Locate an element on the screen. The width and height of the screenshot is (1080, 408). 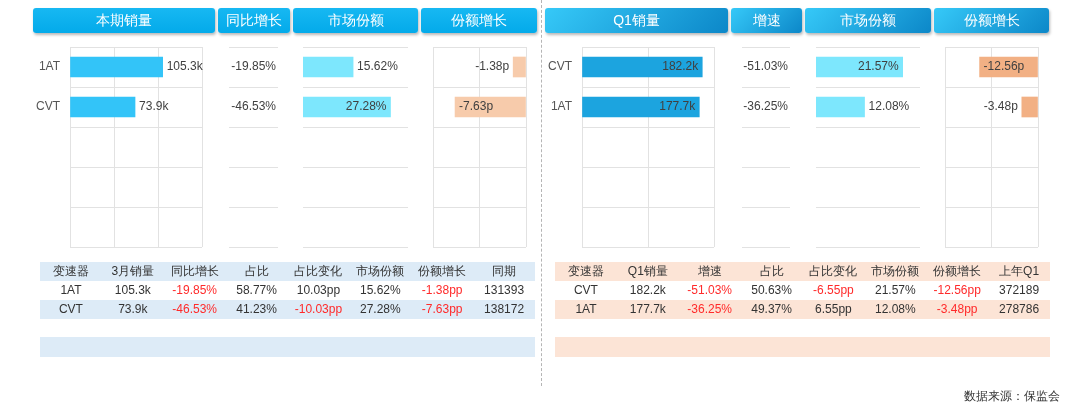
chart-title: Q1销量 is located at coordinates (636, 20).